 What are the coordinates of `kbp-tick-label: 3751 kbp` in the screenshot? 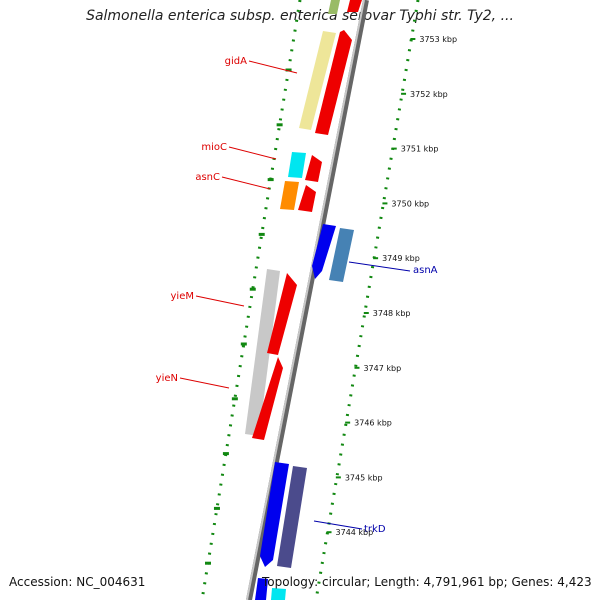 It's located at (420, 149).